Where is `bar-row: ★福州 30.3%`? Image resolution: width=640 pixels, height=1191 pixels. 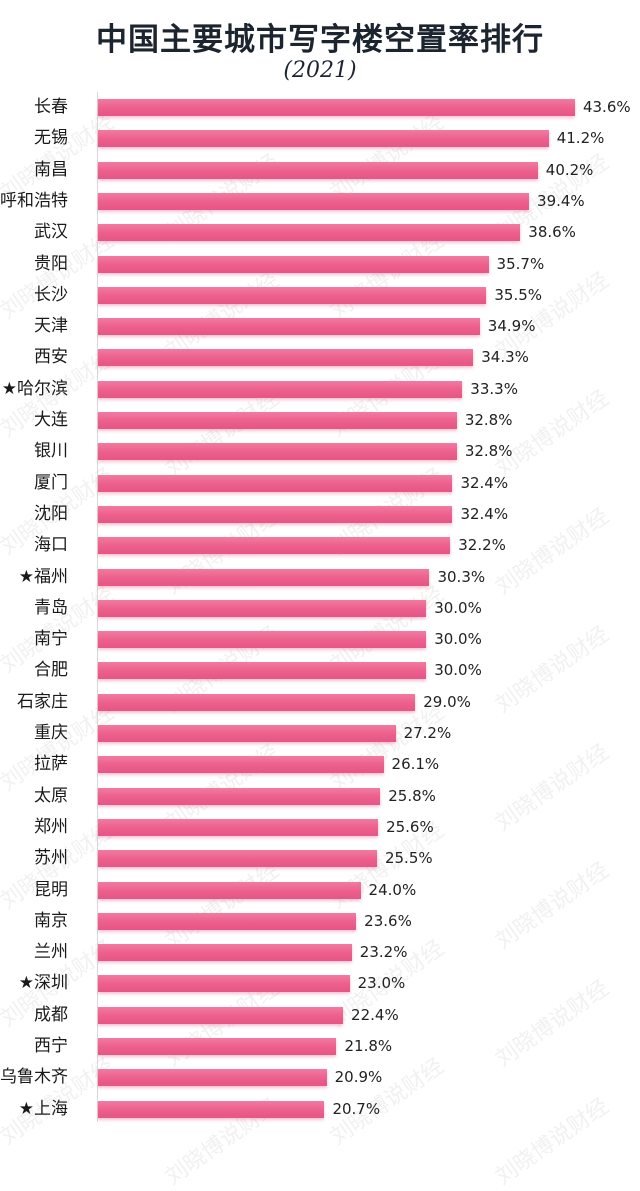 bar-row: ★福州 30.3% is located at coordinates (320, 577).